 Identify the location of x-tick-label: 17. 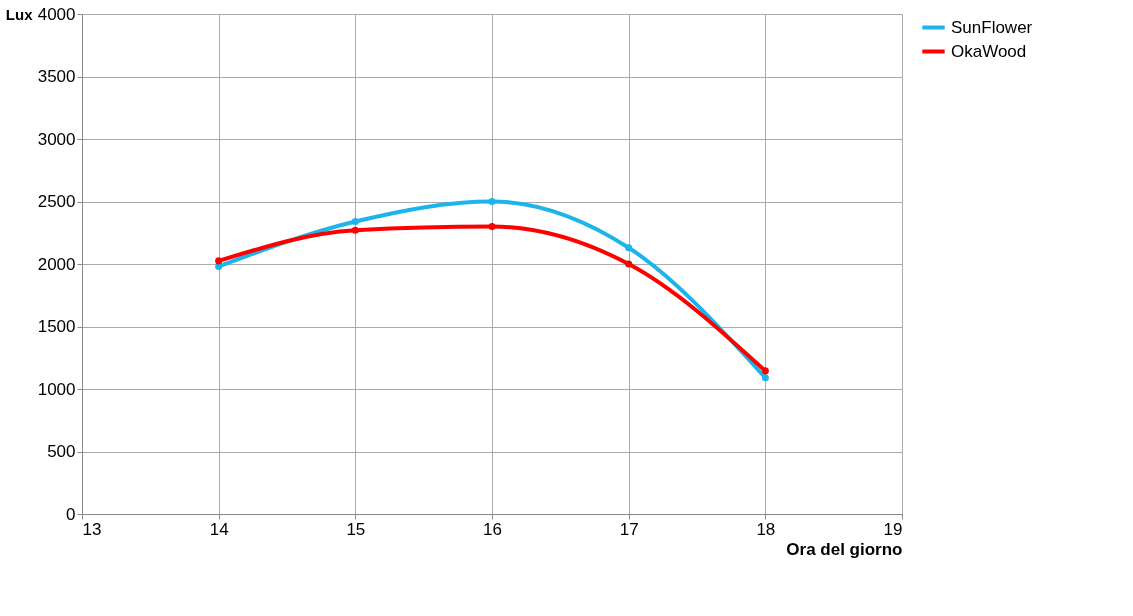
(629, 529).